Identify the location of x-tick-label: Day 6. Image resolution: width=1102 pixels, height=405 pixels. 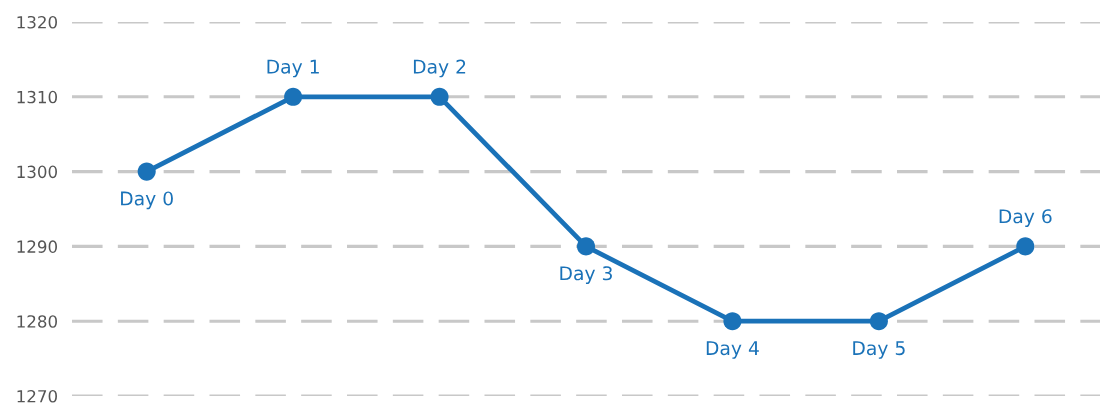
(1025, 218).